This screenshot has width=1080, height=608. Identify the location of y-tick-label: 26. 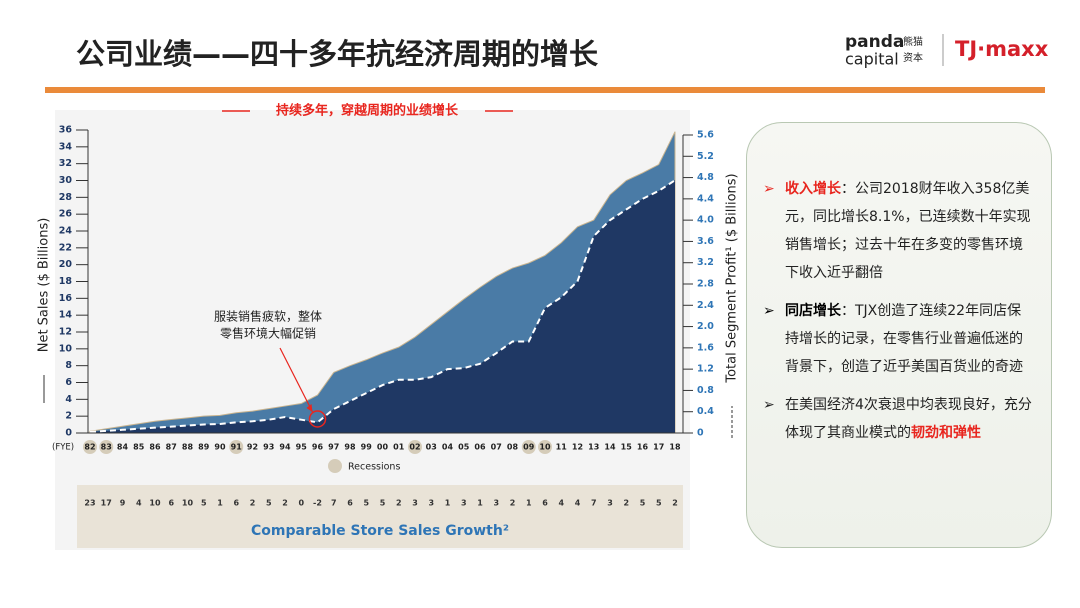
(66, 214).